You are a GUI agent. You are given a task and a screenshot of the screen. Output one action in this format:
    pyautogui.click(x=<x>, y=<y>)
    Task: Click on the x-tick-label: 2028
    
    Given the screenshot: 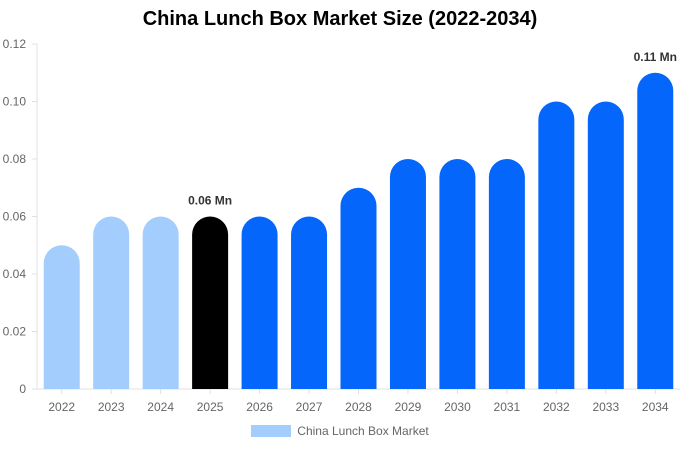 What is the action you would take?
    pyautogui.click(x=358, y=407)
    